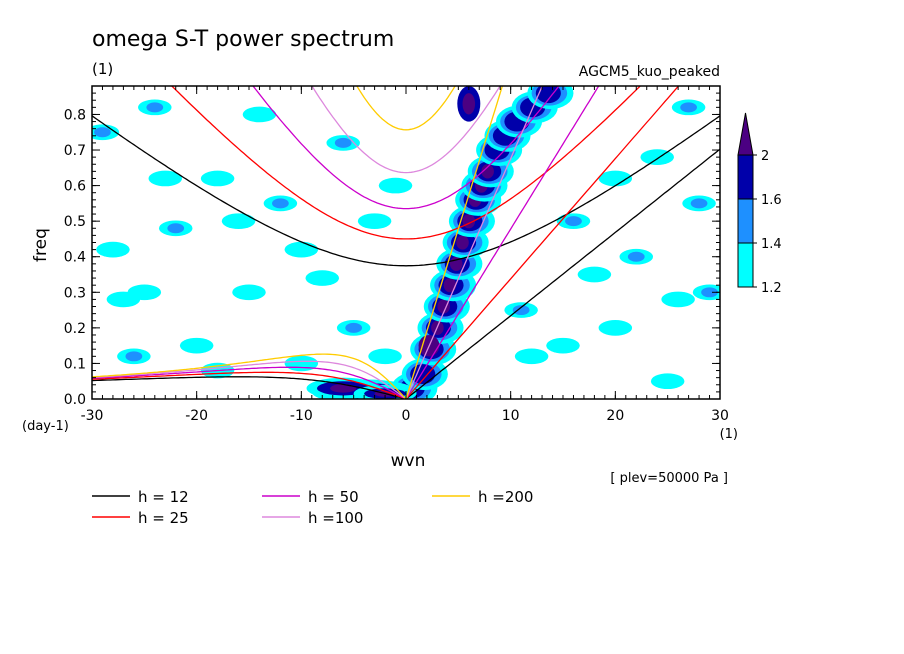 The height and width of the screenshot is (654, 904). What do you see at coordinates (335, 518) in the screenshot?
I see `legend-label-h100: h =100` at bounding box center [335, 518].